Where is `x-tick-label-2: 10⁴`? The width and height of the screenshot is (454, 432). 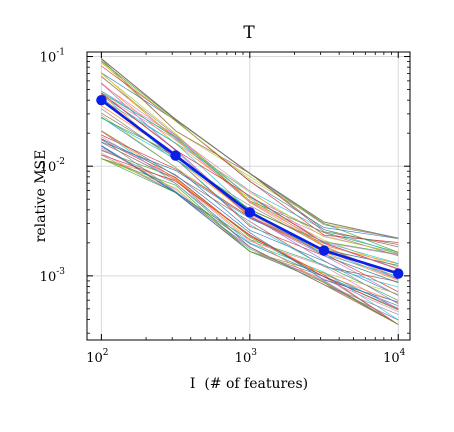 x-tick-label-2: 10⁴ is located at coordinates (394, 357).